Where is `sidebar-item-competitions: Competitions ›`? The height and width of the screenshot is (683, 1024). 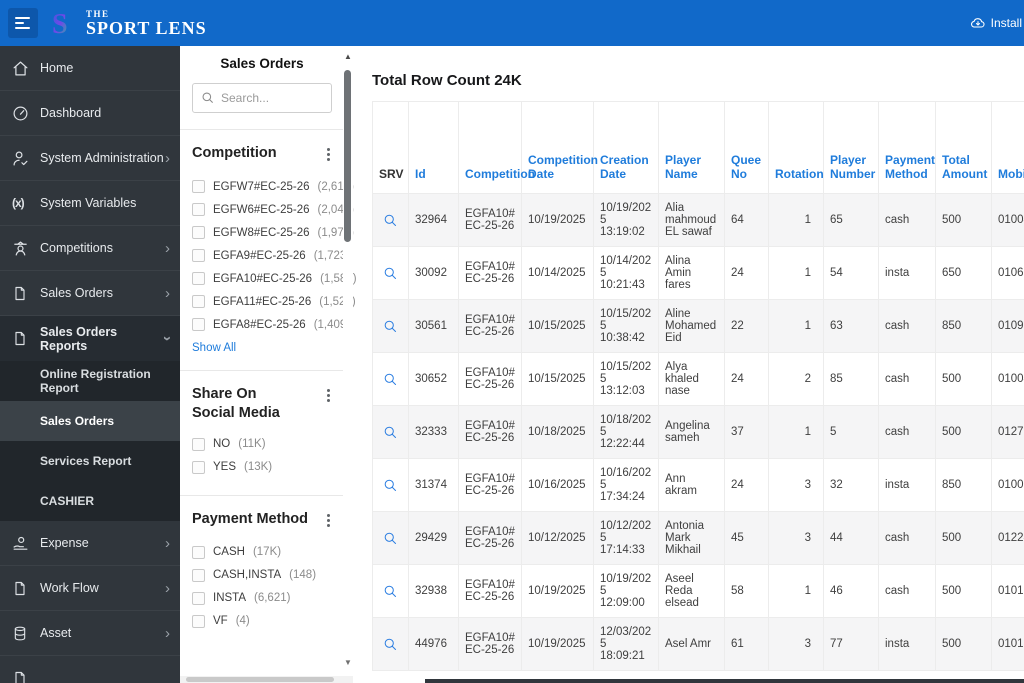 sidebar-item-competitions: Competitions › is located at coordinates (90, 248).